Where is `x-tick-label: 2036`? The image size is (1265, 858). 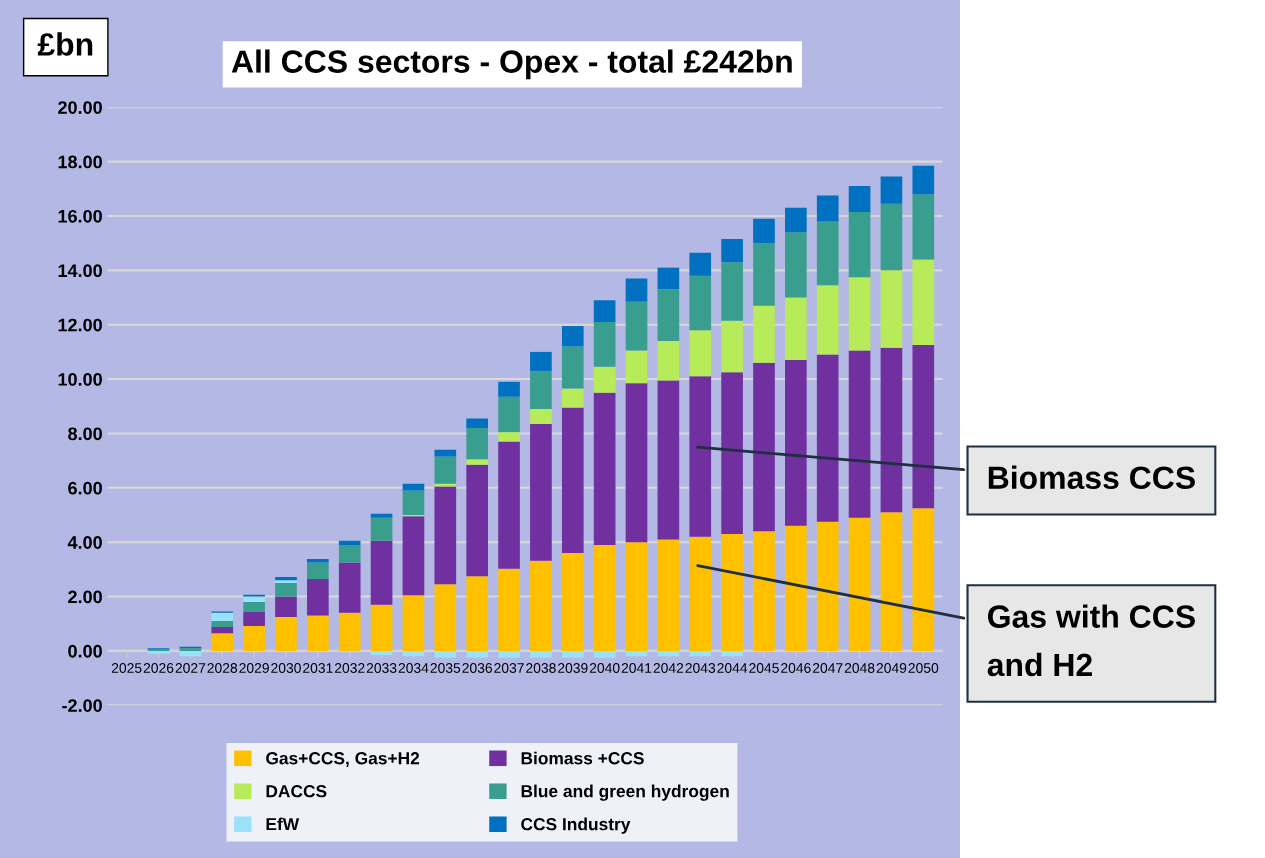
x-tick-label: 2036 is located at coordinates (477, 668).